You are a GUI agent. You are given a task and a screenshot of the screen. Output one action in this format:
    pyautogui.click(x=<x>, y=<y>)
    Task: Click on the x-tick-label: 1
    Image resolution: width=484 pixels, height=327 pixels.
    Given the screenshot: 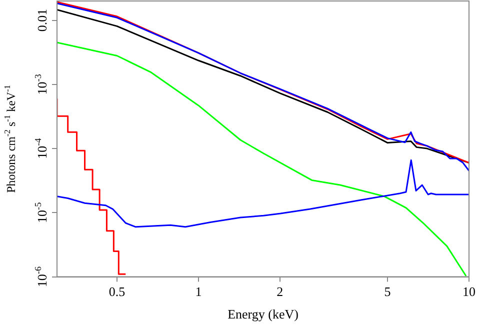 What is the action you would take?
    pyautogui.click(x=198, y=292)
    